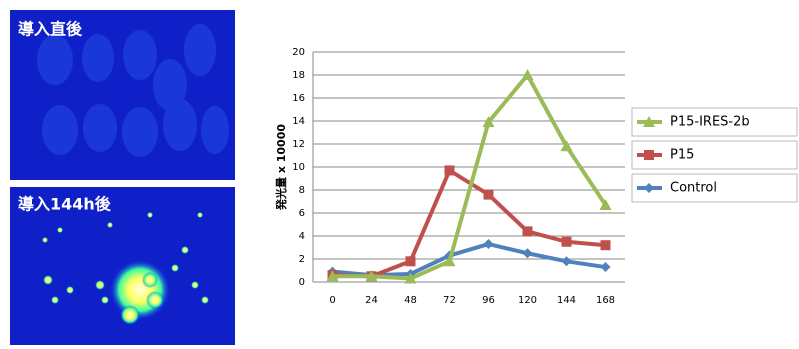 The height and width of the screenshot is (349, 799). Describe the element at coordinates (281, 167) in the screenshot. I see `y-axis-label: 発光量 x 10000` at that location.